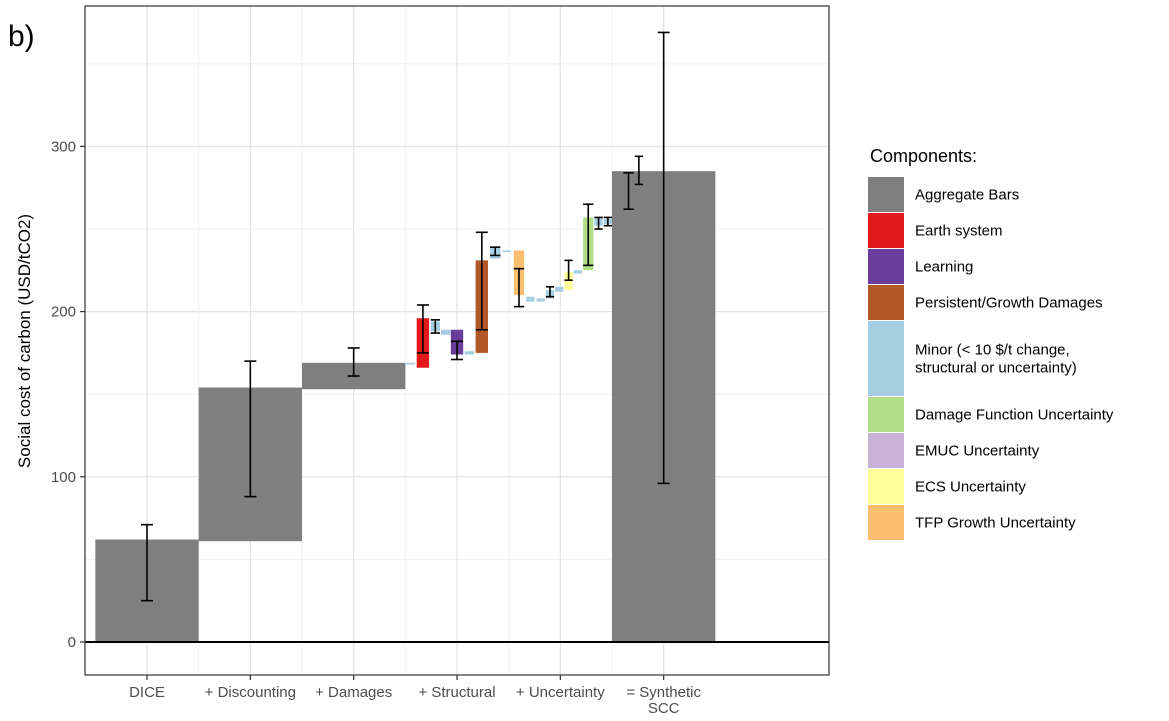 This screenshot has height=721, width=1169. Describe the element at coordinates (886, 522) in the screenshot. I see `legend-key-tfp` at that location.